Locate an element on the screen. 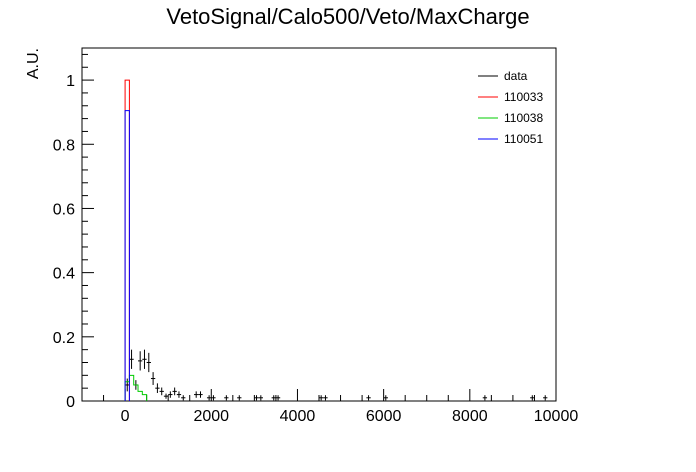  legend-entry: 110038 is located at coordinates (510, 118).